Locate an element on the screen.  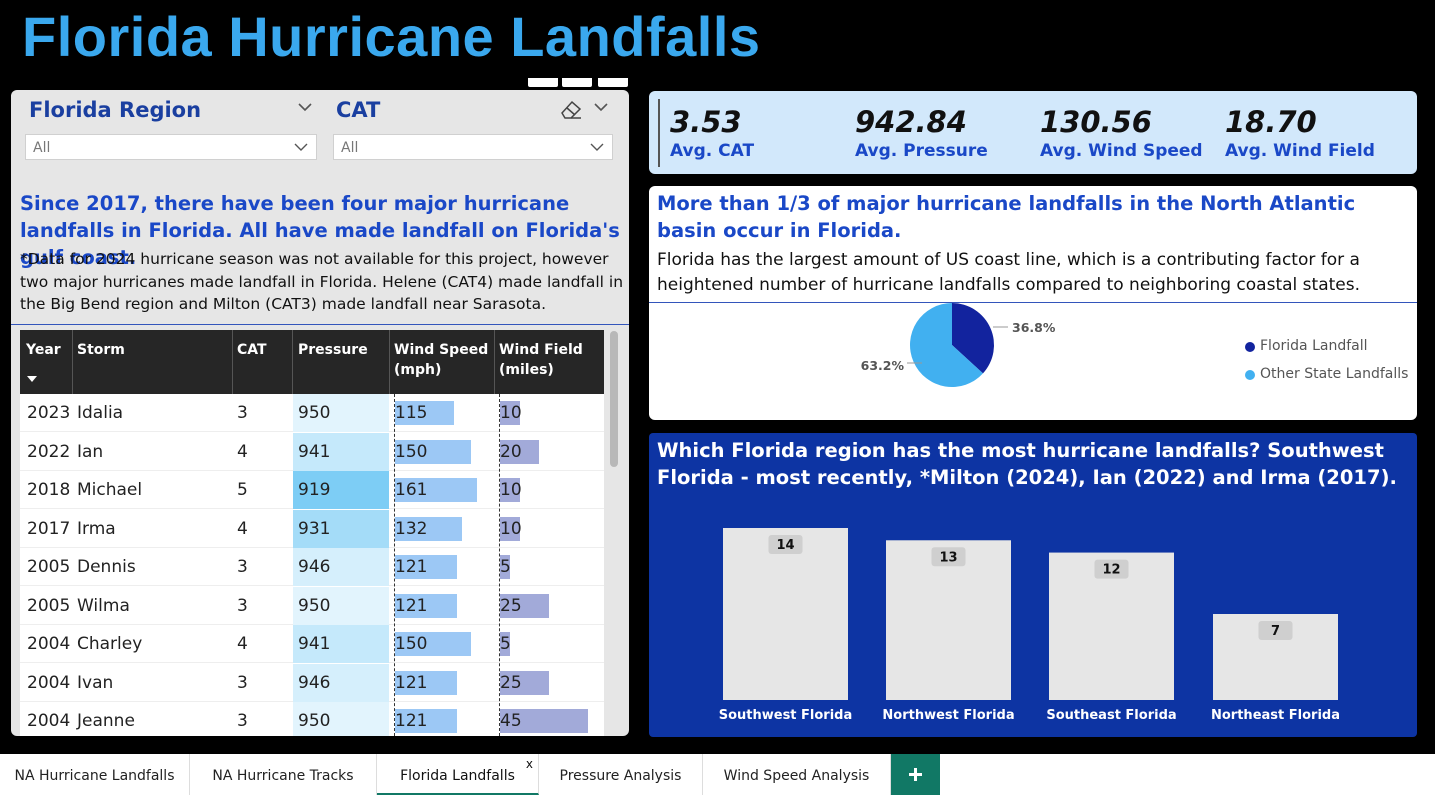
tab-pressure-analysis: Pressure Analysis is located at coordinates (621, 774).